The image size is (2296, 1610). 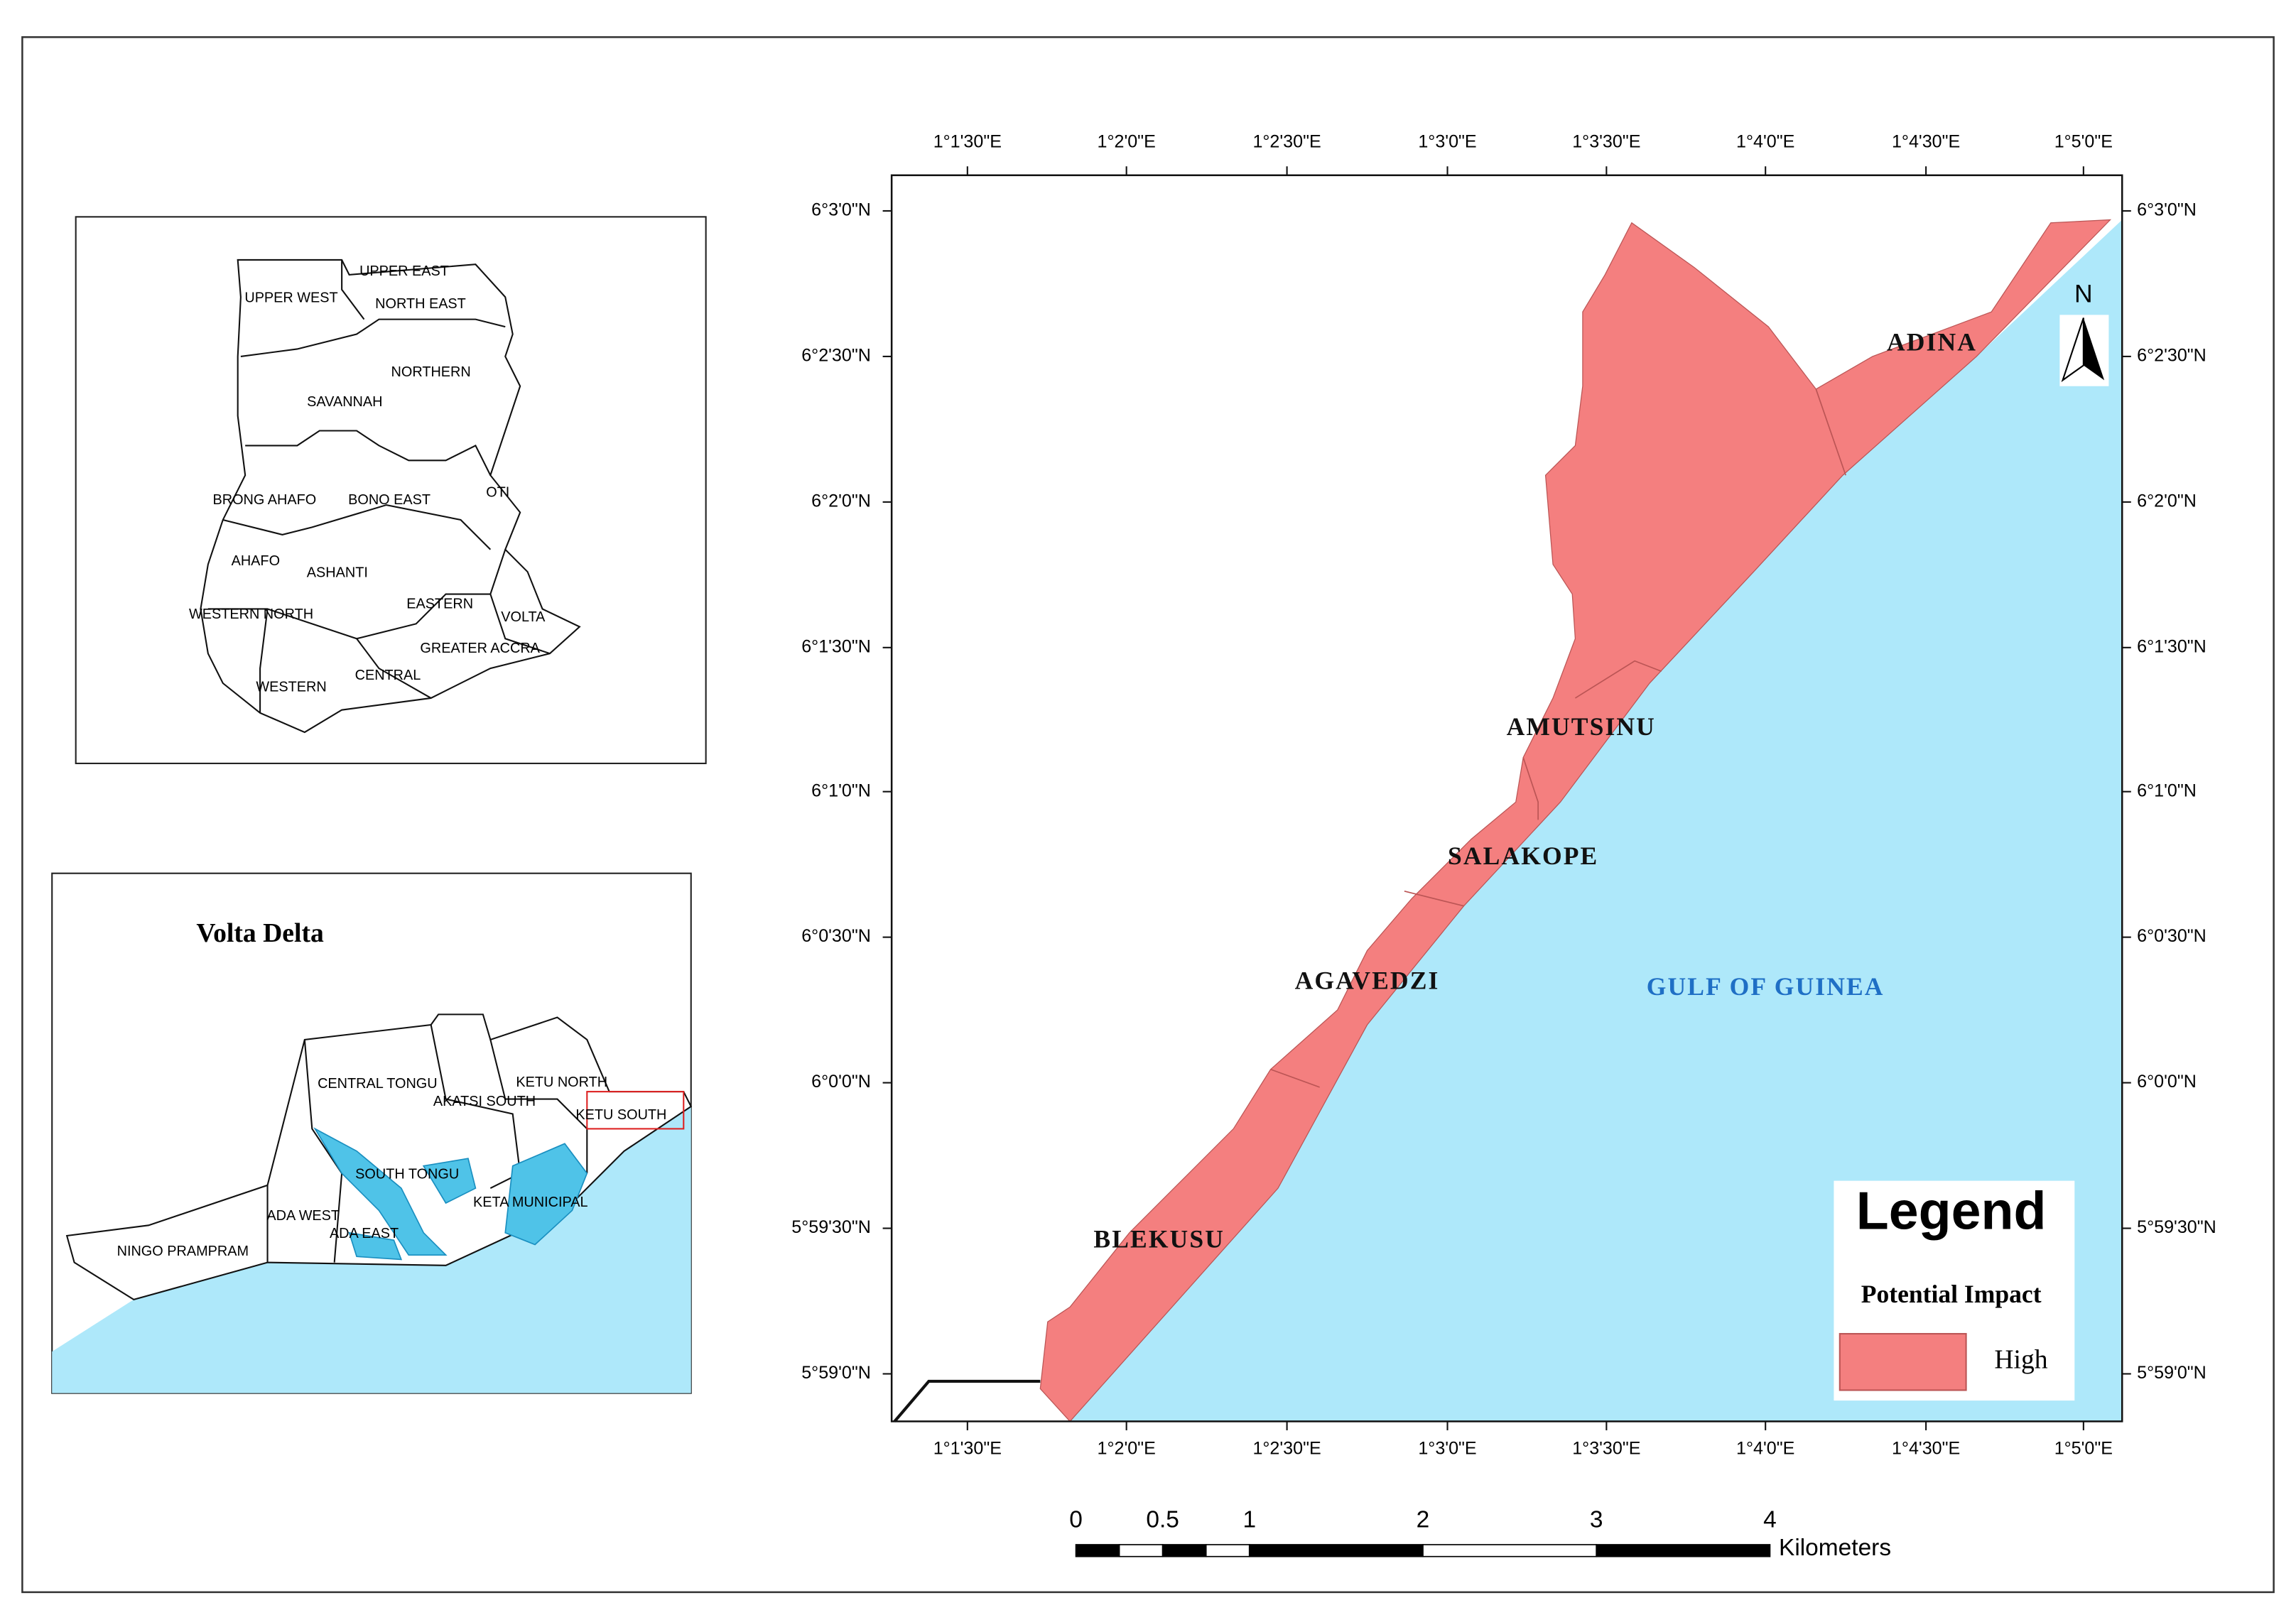 What do you see at coordinates (1606, 1449) in the screenshot?
I see `lon-label-bottom: 1°3'30"E` at bounding box center [1606, 1449].